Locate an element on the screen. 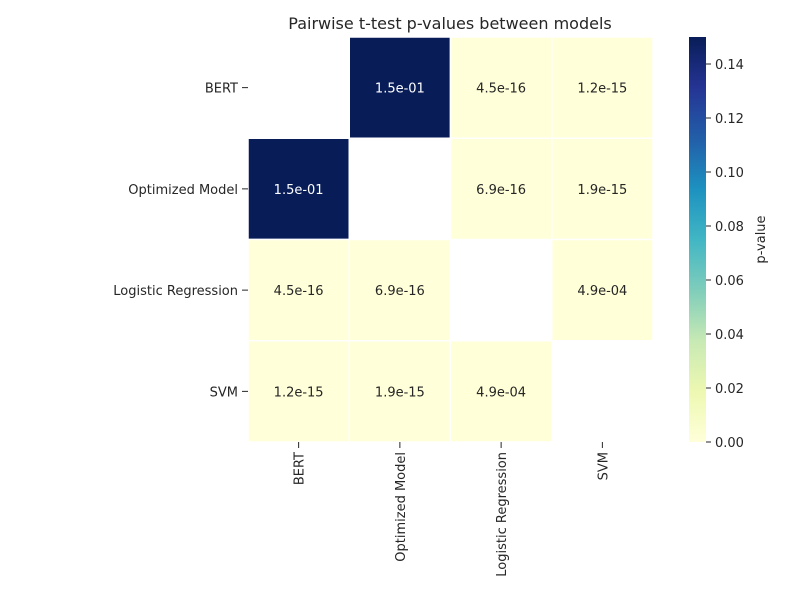 This screenshot has width=800, height=600. colorbar-tick-label: 0.06 is located at coordinates (729, 281).